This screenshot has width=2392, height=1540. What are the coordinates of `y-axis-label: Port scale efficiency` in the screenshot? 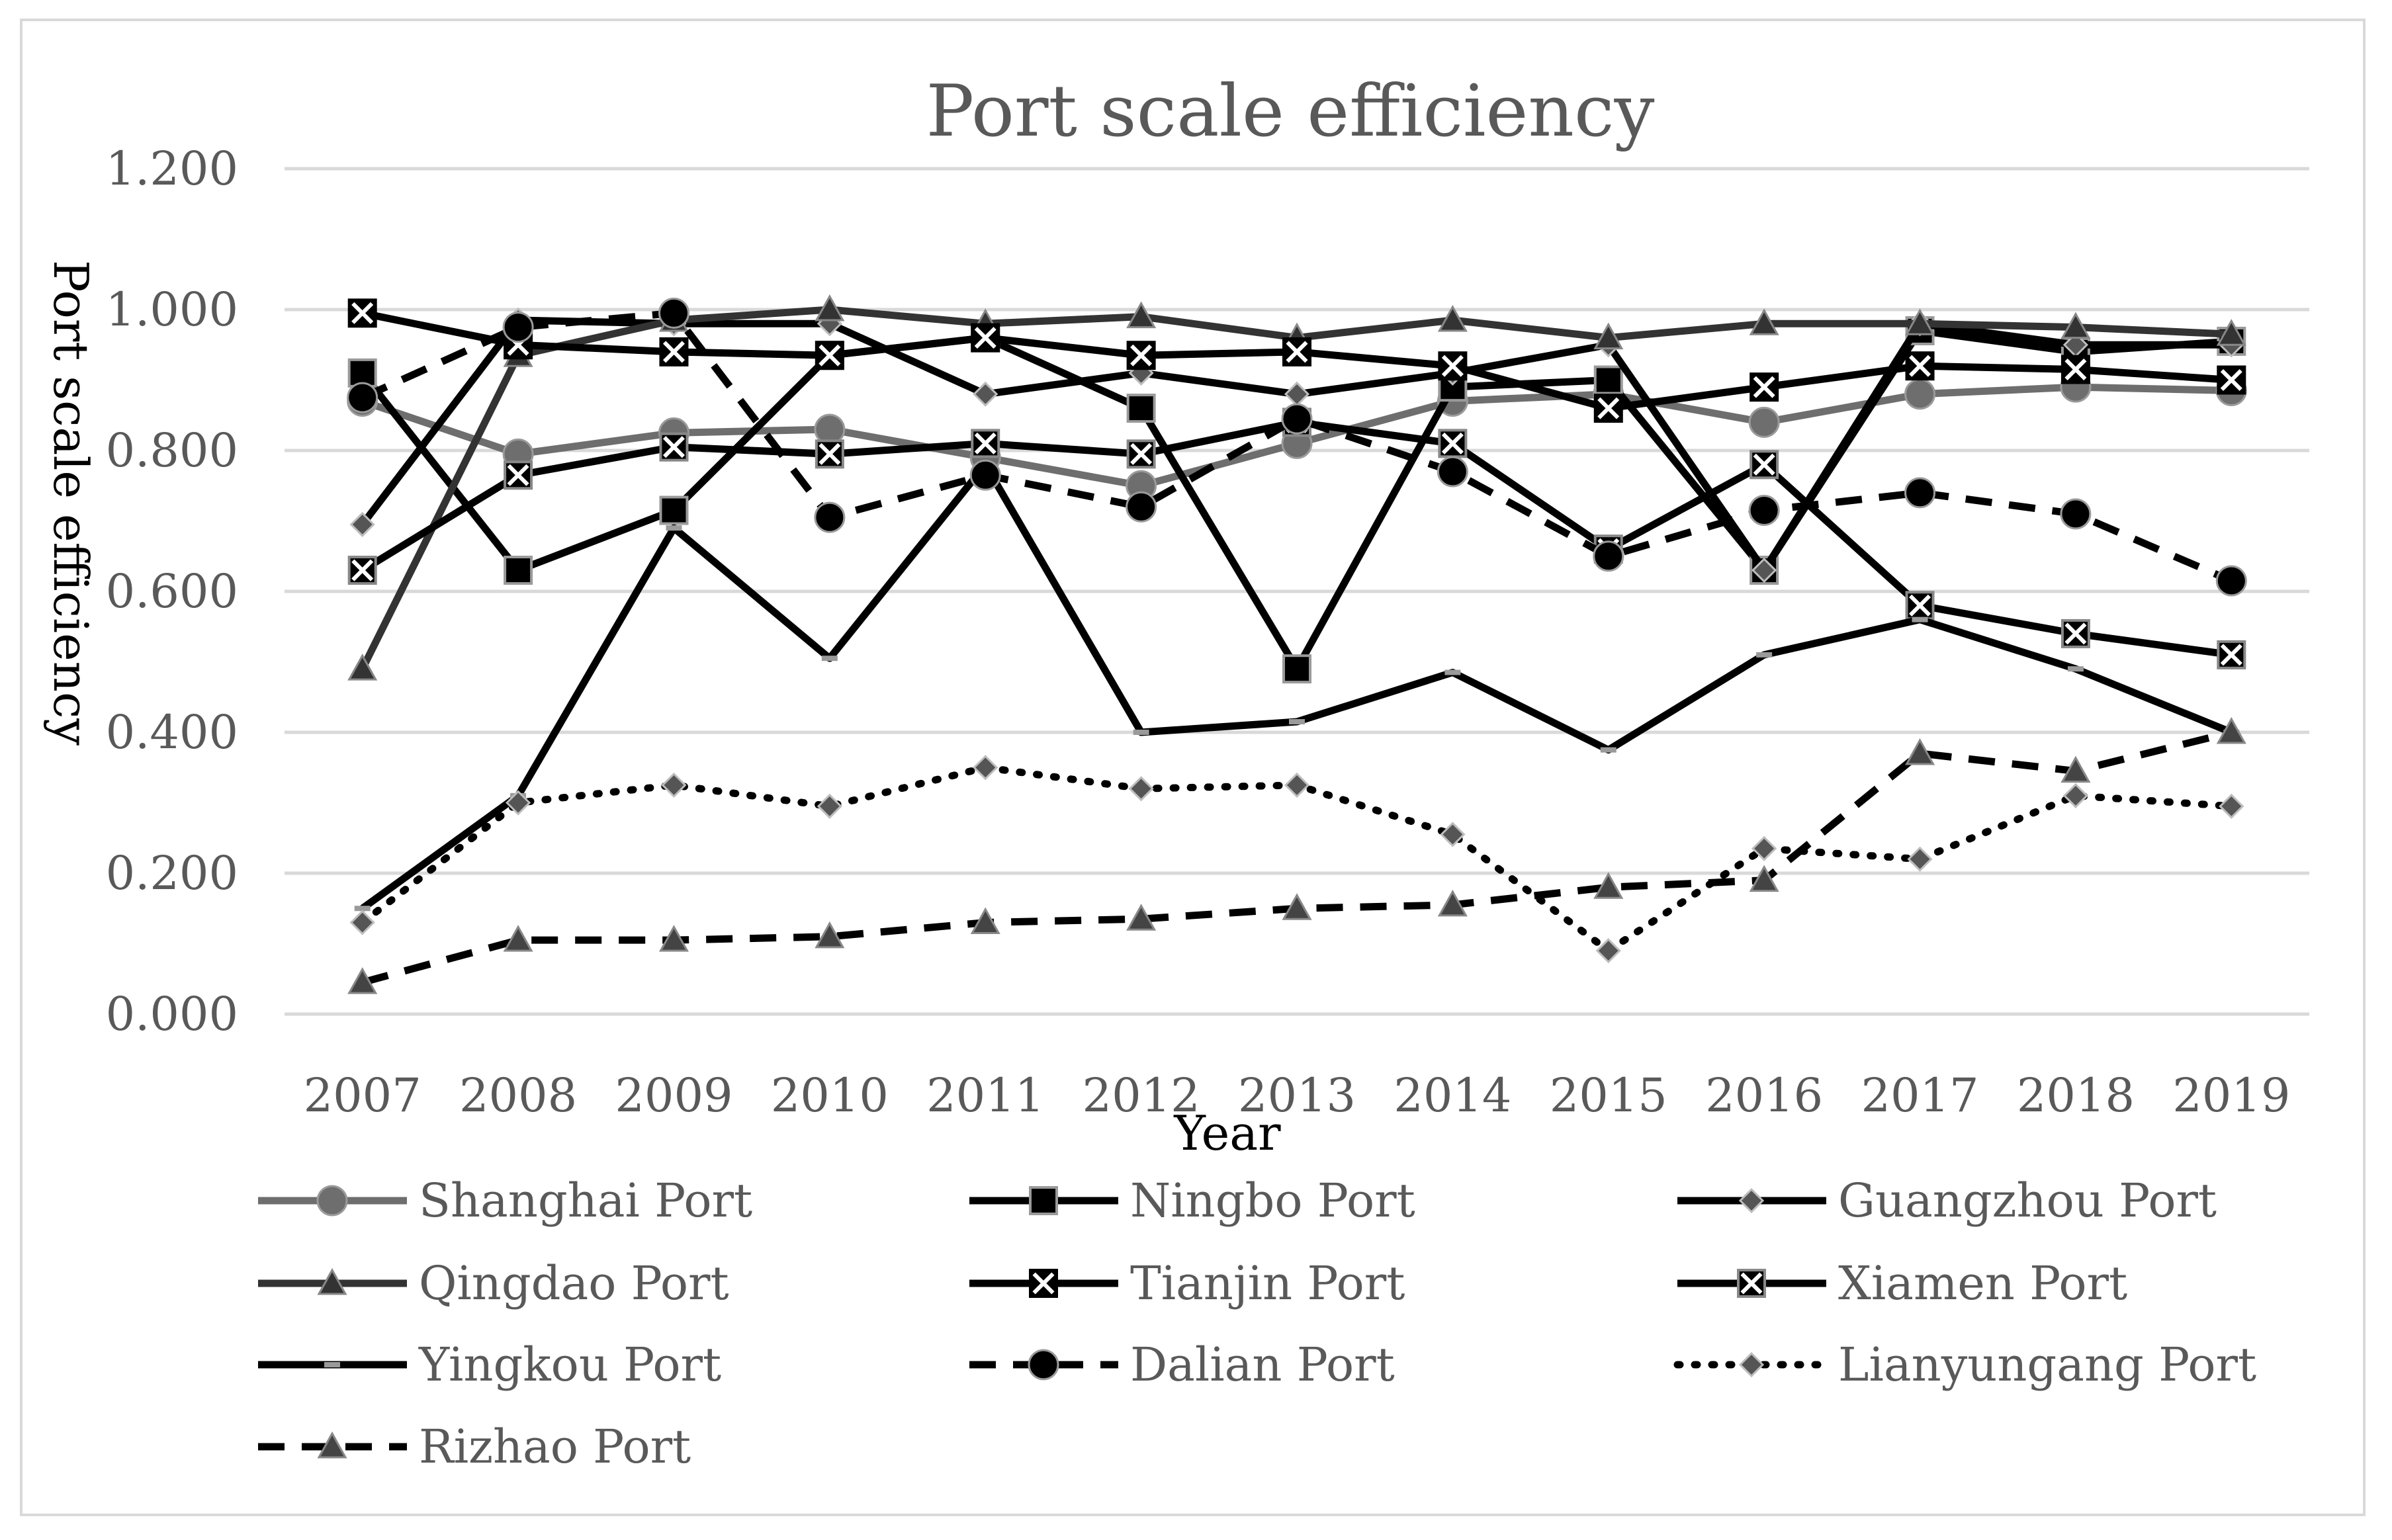 It's located at (71, 503).